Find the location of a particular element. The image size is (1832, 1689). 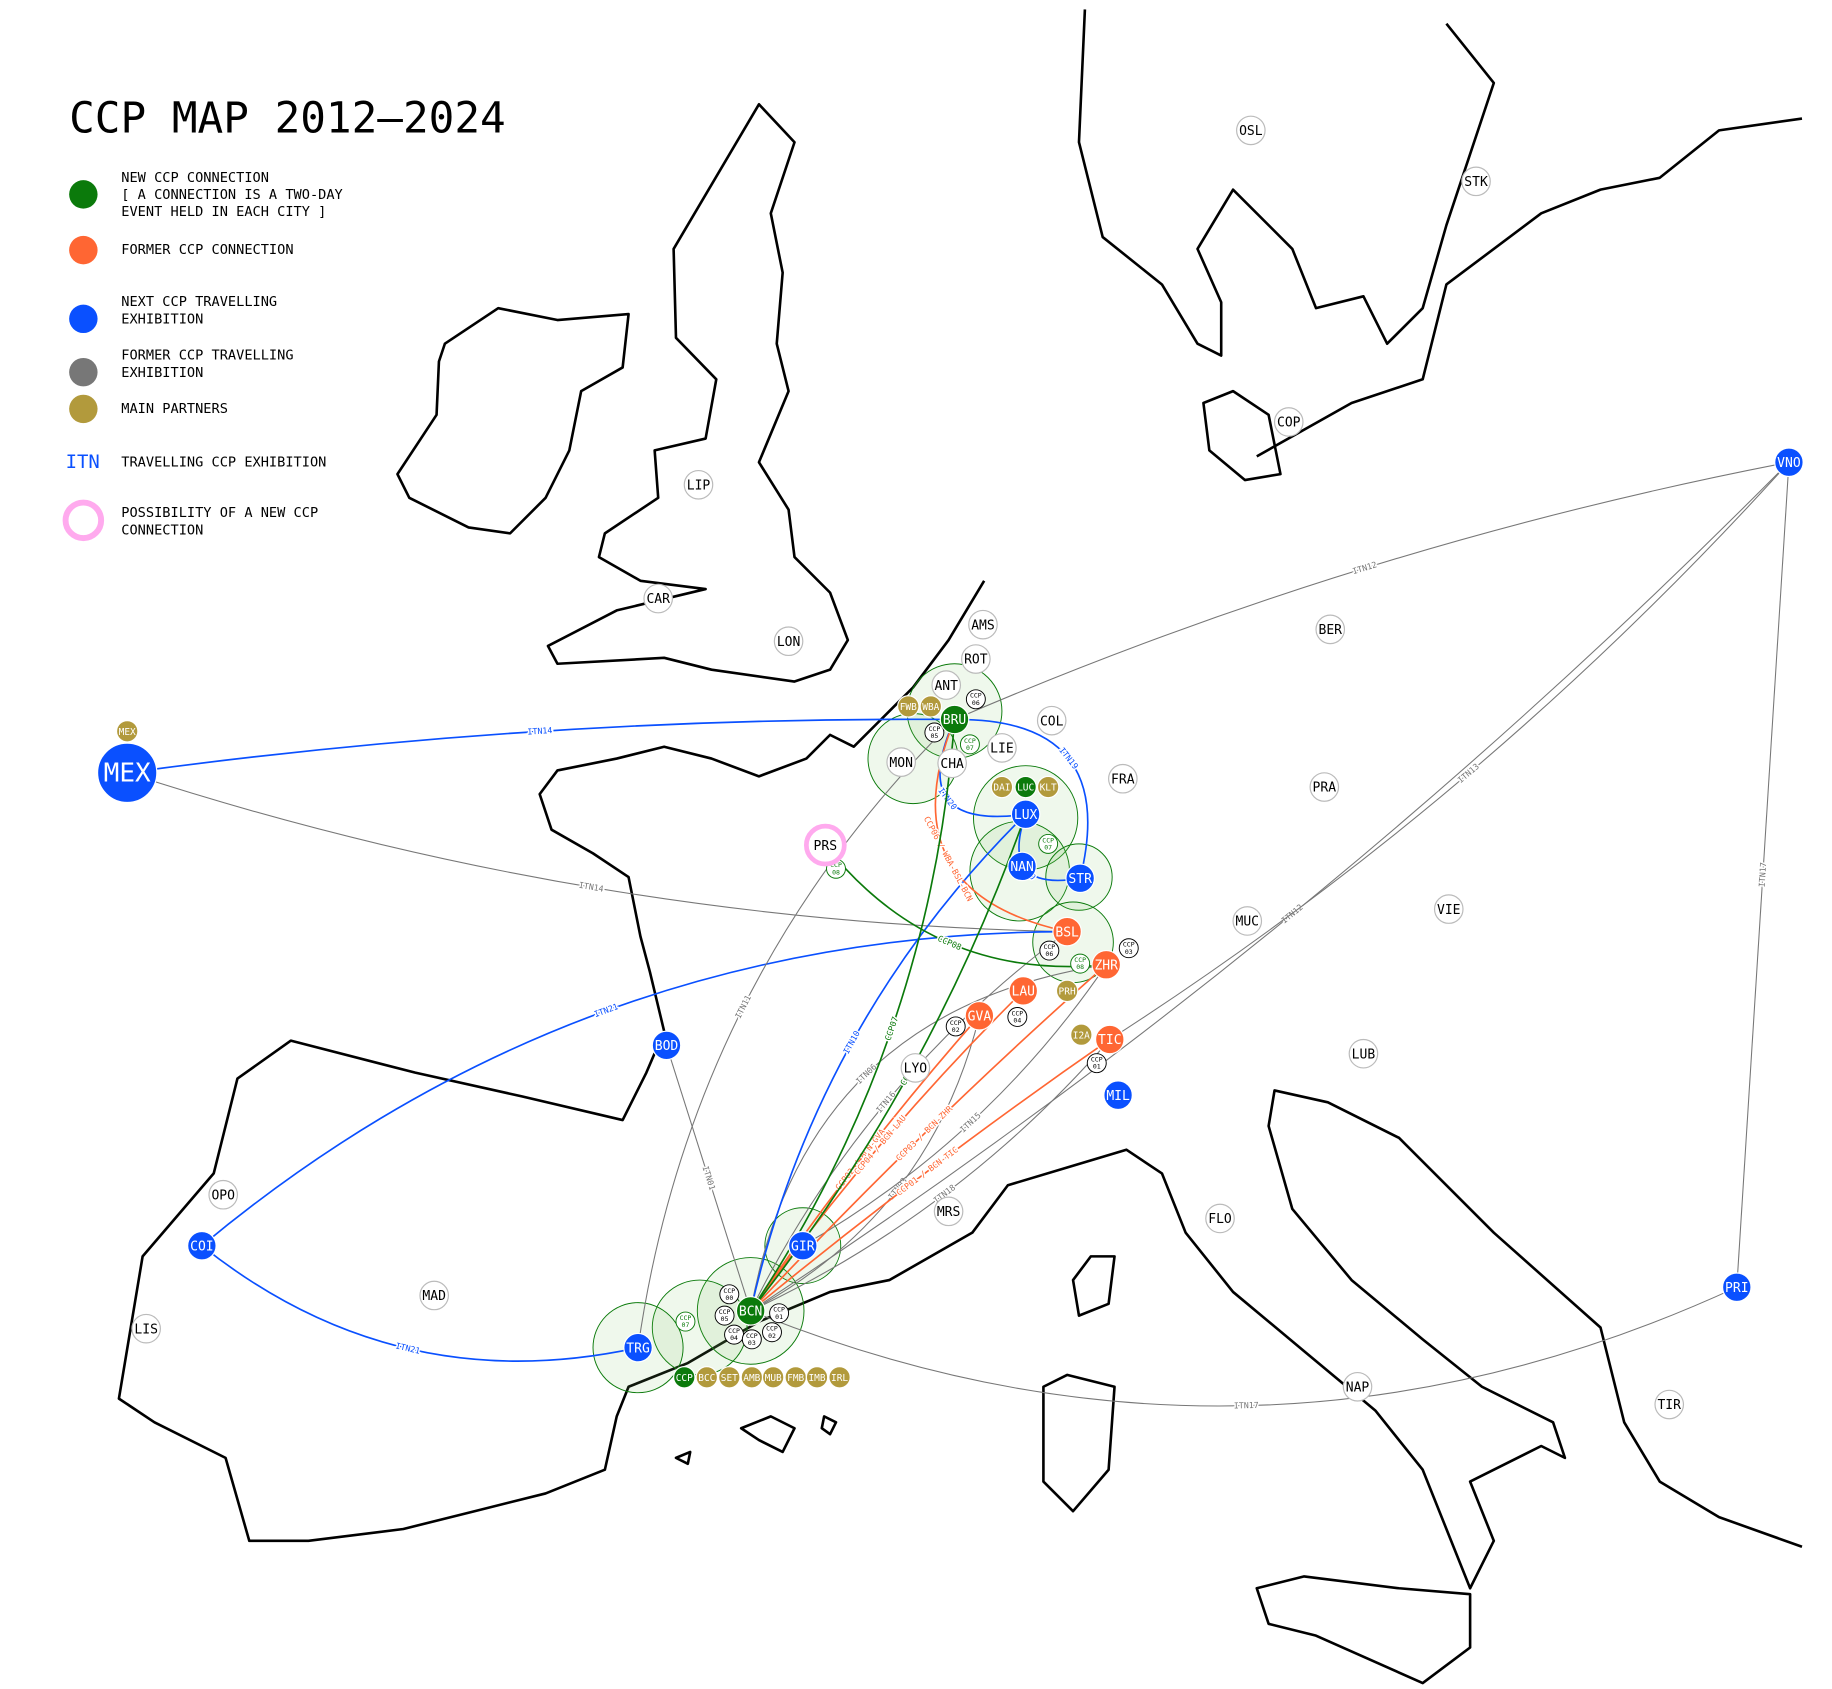

badge-label: 05 is located at coordinates (934, 736).